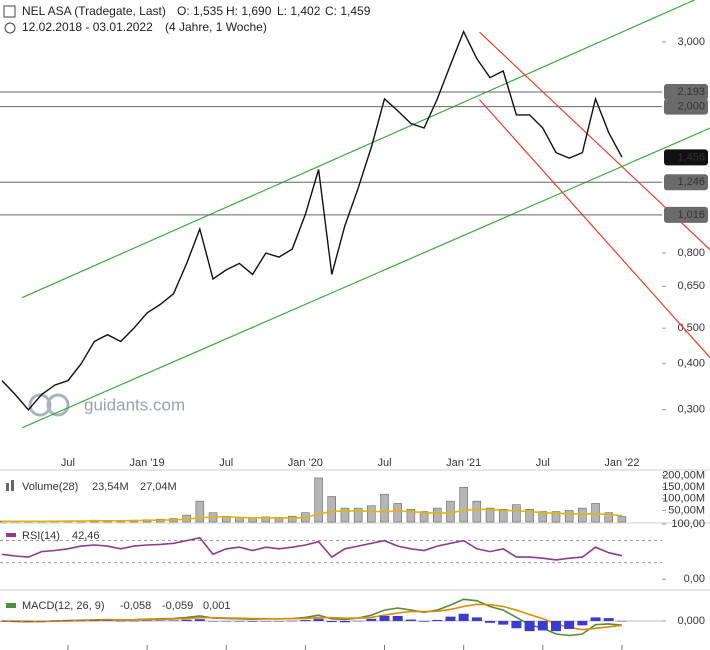 The image size is (710, 650). I want to click on rsi-icon, so click(11, 535).